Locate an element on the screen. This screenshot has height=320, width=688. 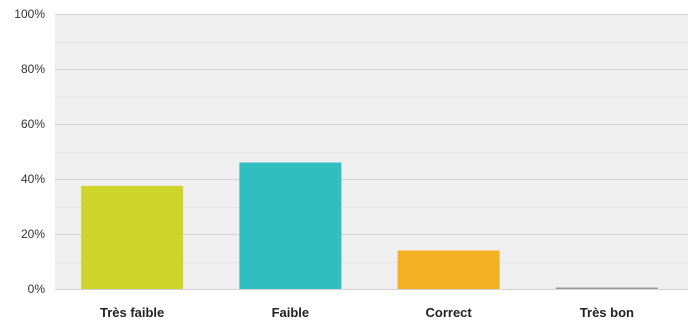
y-axis-tick-labels: 0% 20% 40% 60% 80% 100% is located at coordinates (29, 151).